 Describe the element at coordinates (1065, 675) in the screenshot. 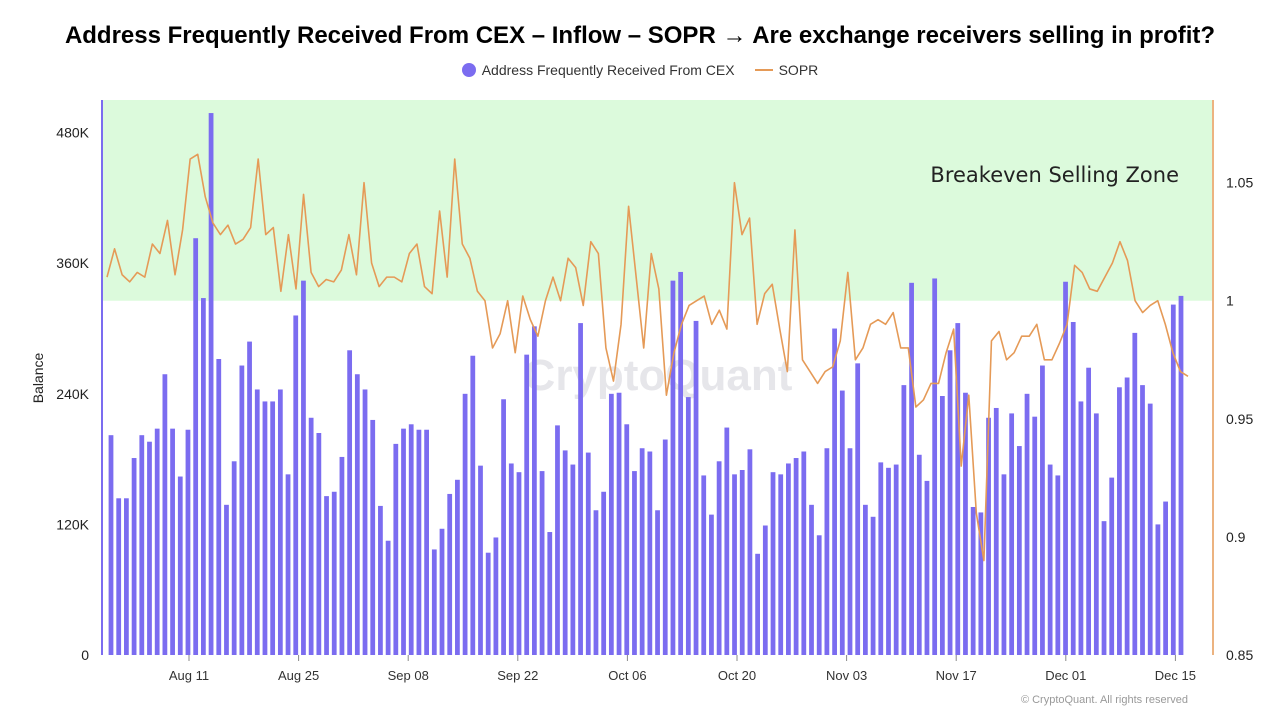

I see `x-tick-label: Dec 01` at that location.